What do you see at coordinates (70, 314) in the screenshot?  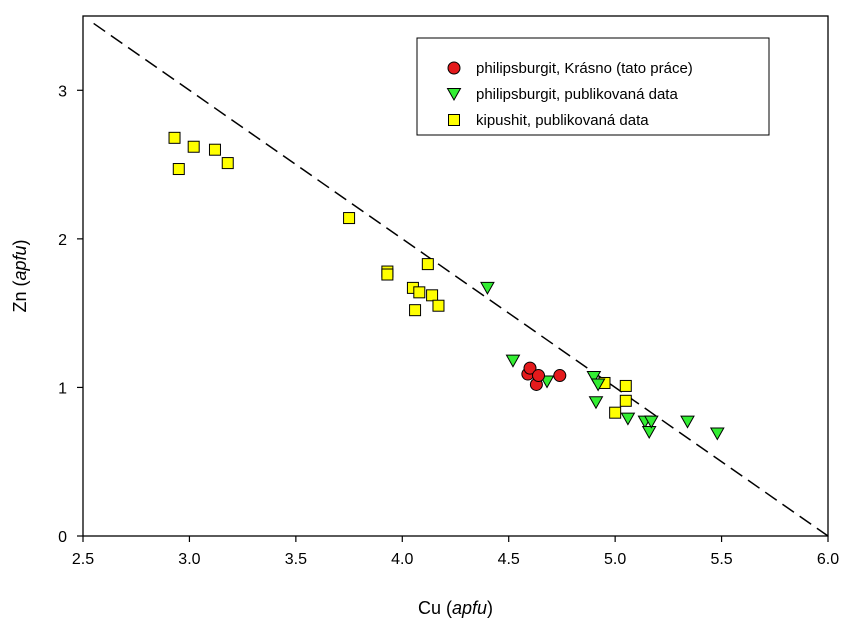 I see `y-axis-ticks: 0 1 2 3` at bounding box center [70, 314].